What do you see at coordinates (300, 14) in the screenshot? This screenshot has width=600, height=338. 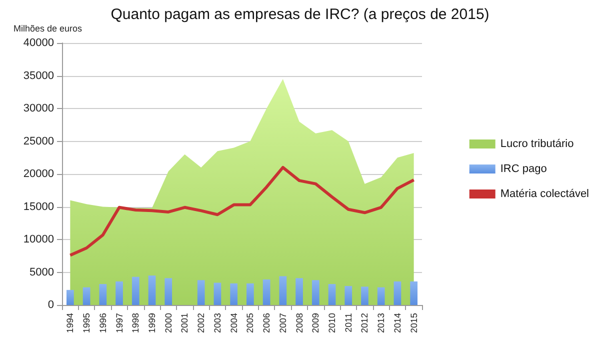 I see `chart-title: Quanto pagam as empresas de IRC? (a preços de 2015)` at bounding box center [300, 14].